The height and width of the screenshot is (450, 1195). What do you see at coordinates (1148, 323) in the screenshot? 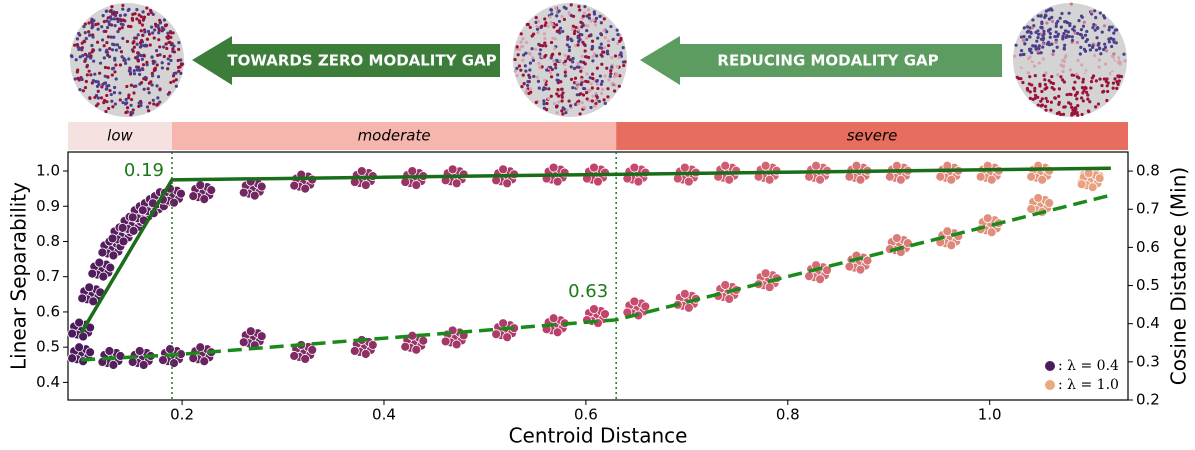
I see `y2-tick-label: 0.4` at bounding box center [1148, 323].